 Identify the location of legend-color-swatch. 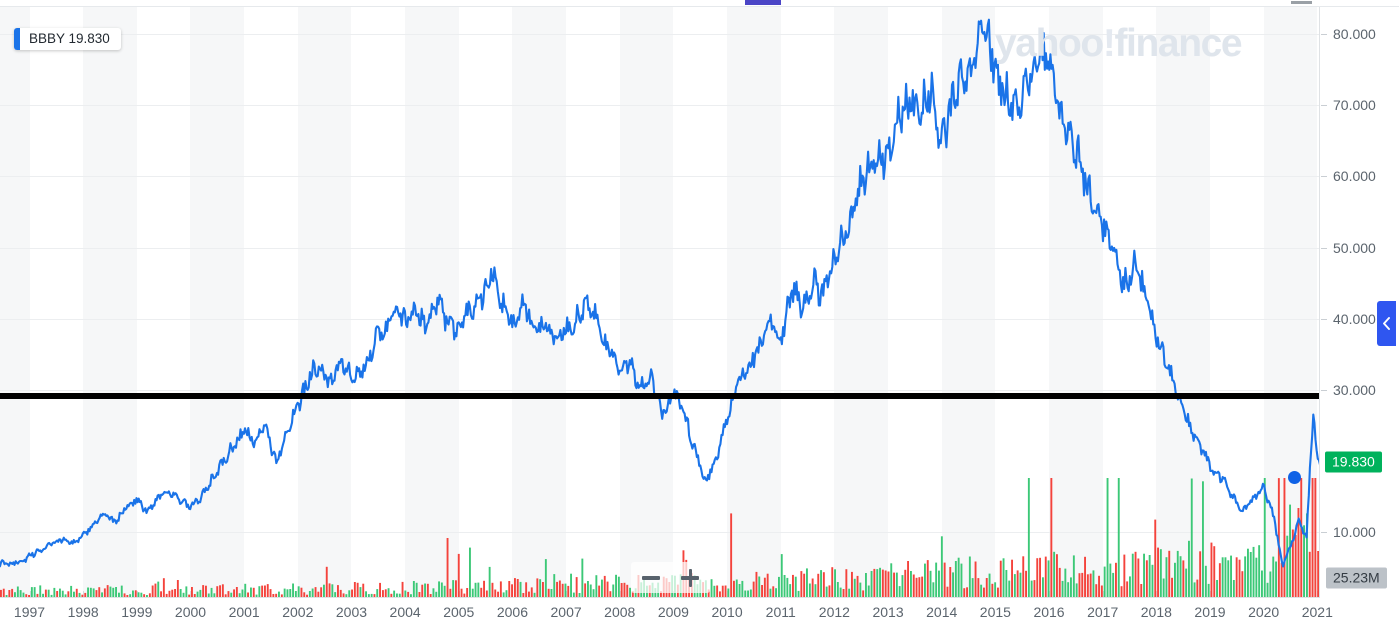
(17, 39).